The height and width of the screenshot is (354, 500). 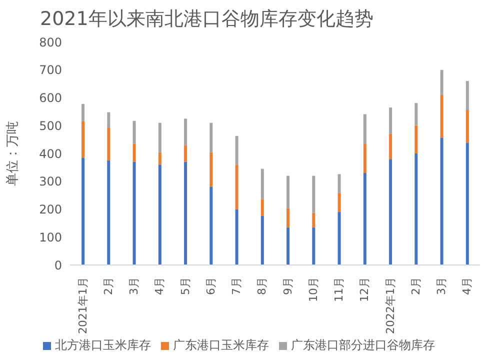 I want to click on x-tick-label: 8月, so click(x=262, y=286).